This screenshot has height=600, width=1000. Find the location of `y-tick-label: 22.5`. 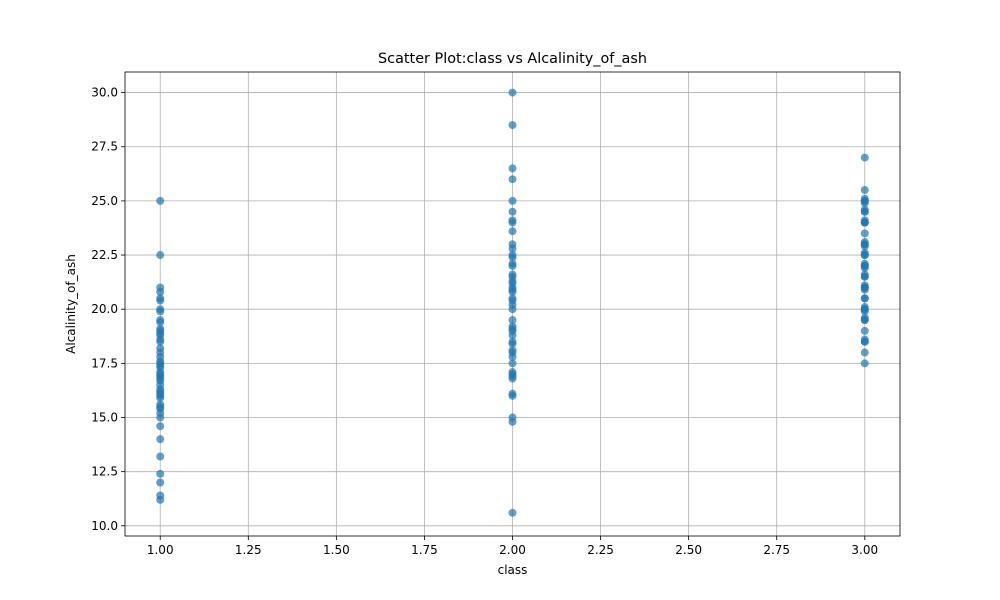

y-tick-label: 22.5 is located at coordinates (104, 255).